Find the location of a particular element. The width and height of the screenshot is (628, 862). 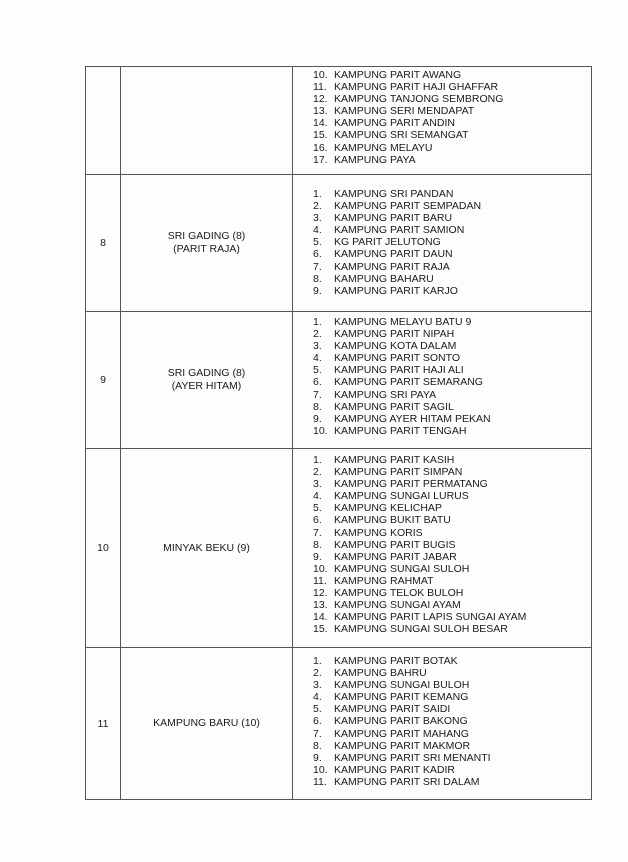

village-name: KAMPUNG PARIT ANDIN is located at coordinates (394, 123).